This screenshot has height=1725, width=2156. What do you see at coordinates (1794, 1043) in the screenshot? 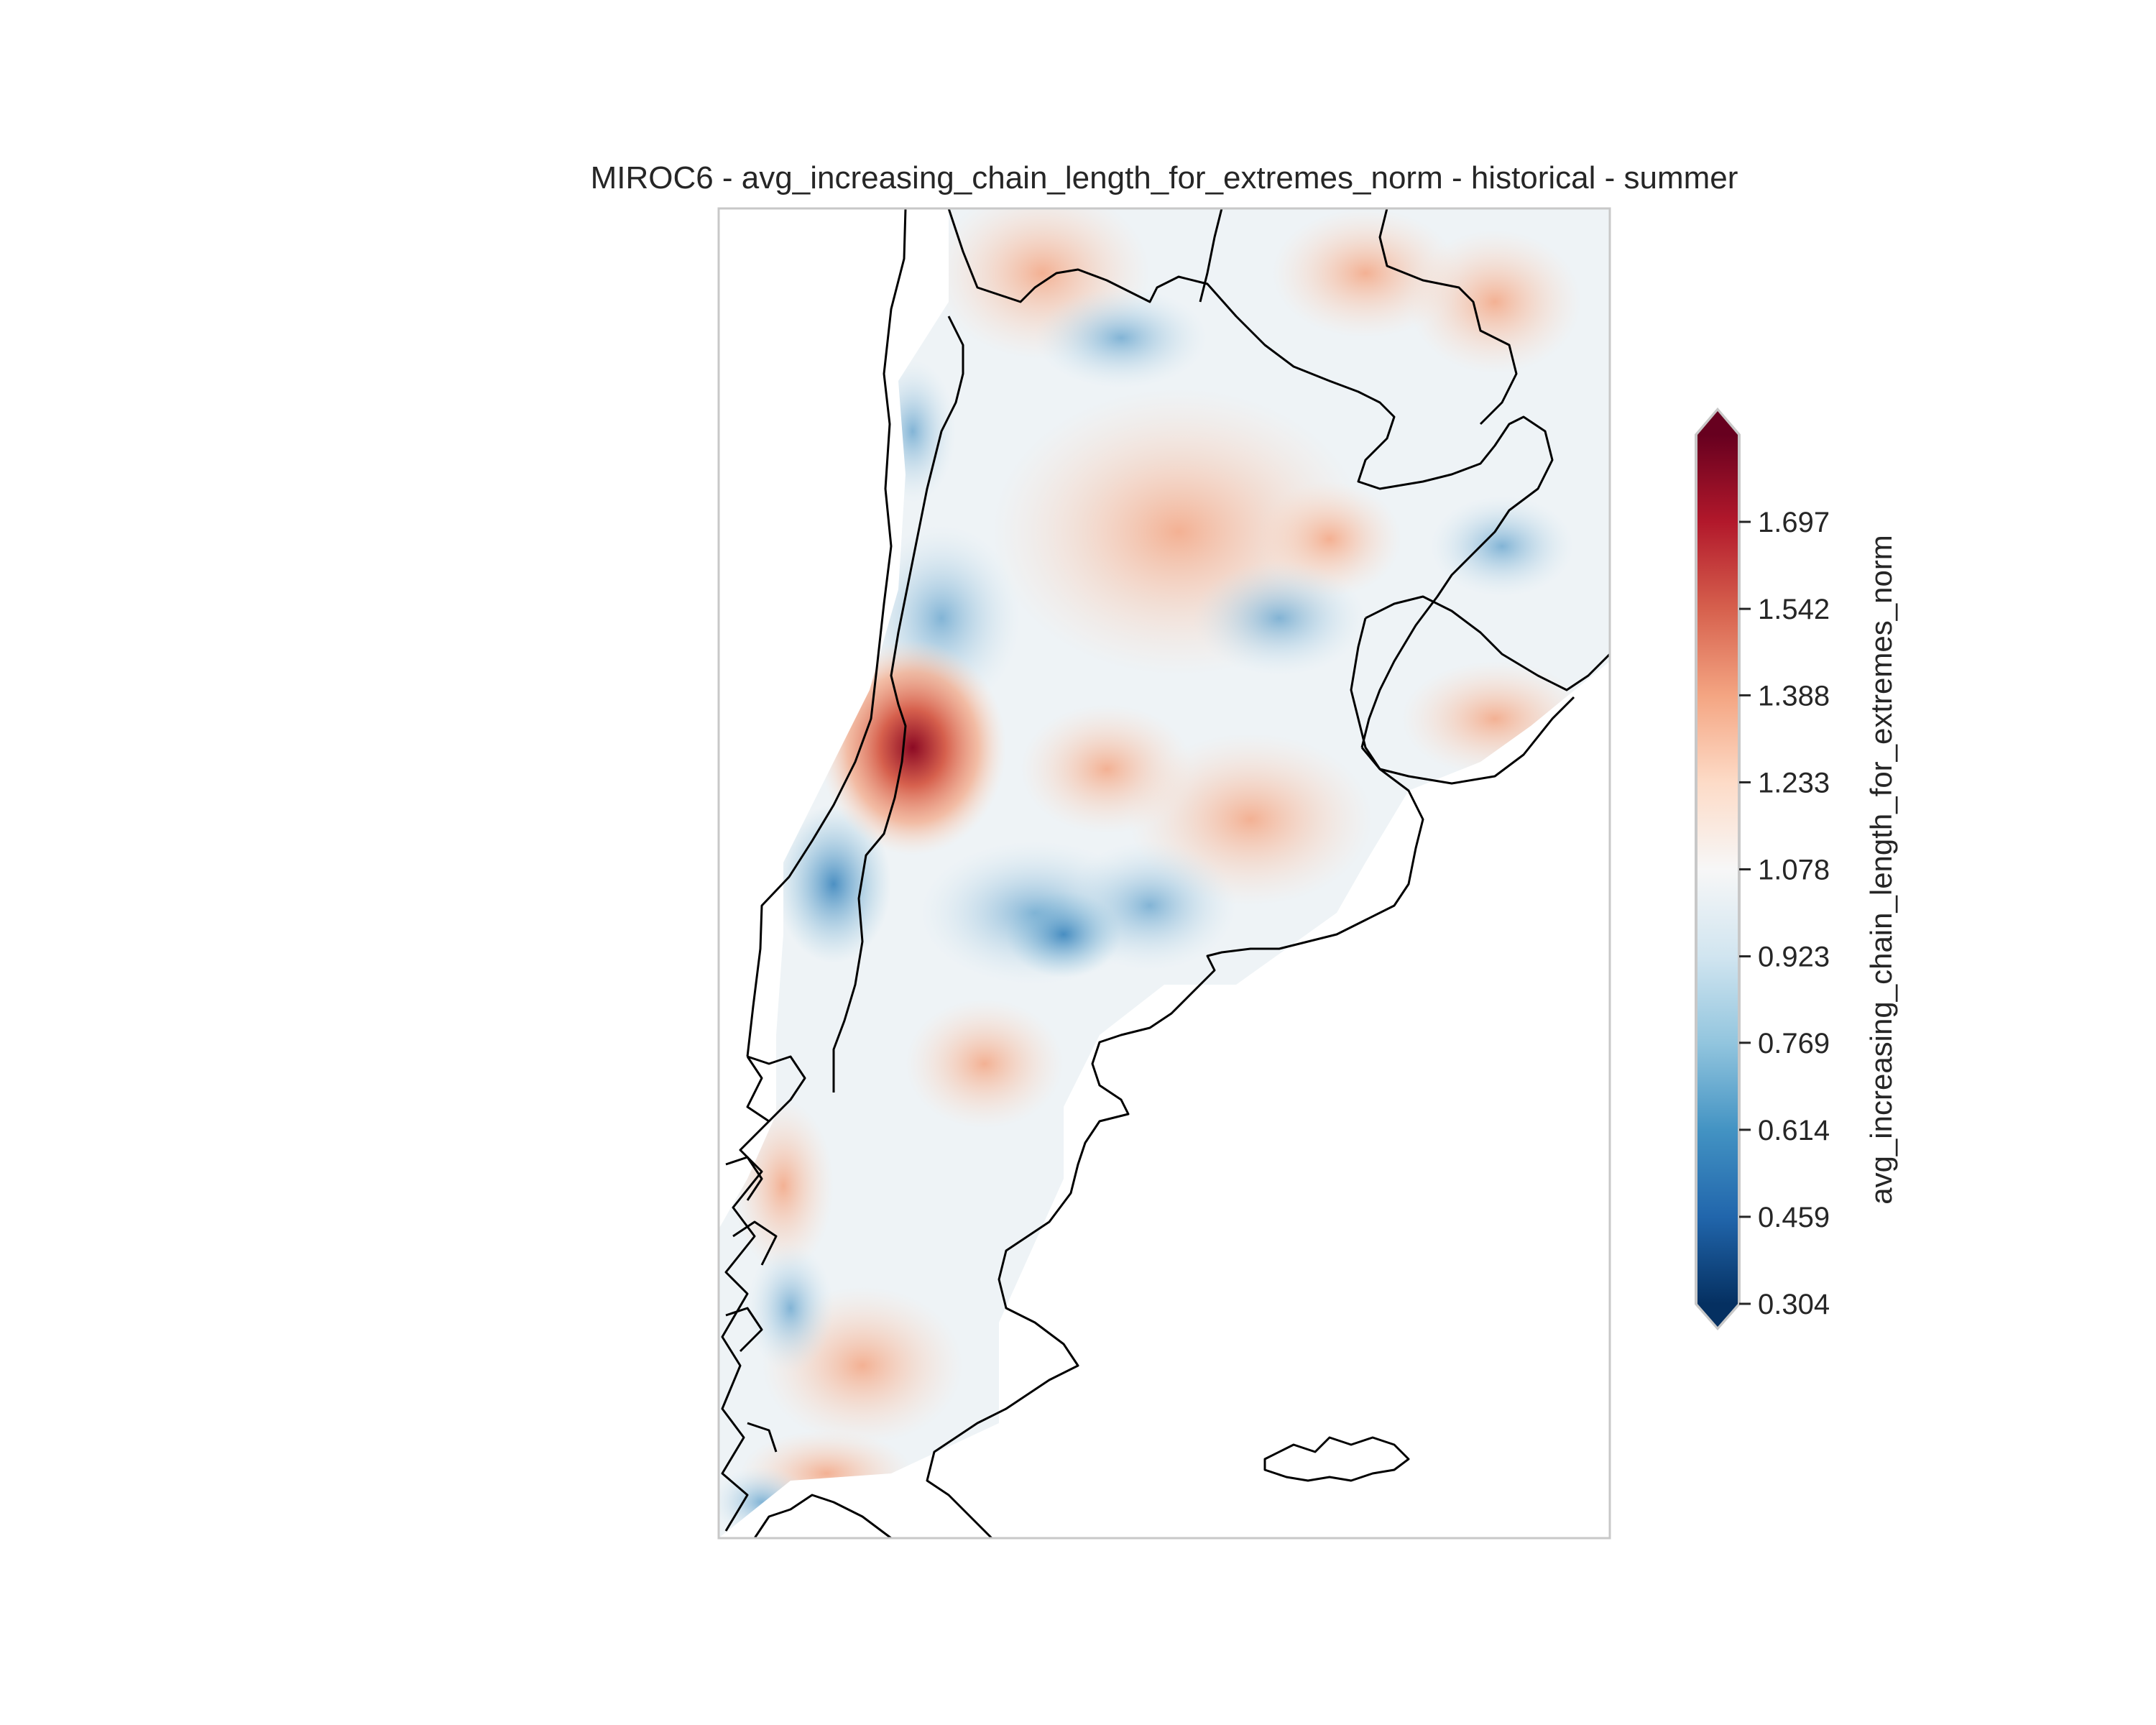
I see `colorbar-tick-label: 0.769` at bounding box center [1794, 1043].